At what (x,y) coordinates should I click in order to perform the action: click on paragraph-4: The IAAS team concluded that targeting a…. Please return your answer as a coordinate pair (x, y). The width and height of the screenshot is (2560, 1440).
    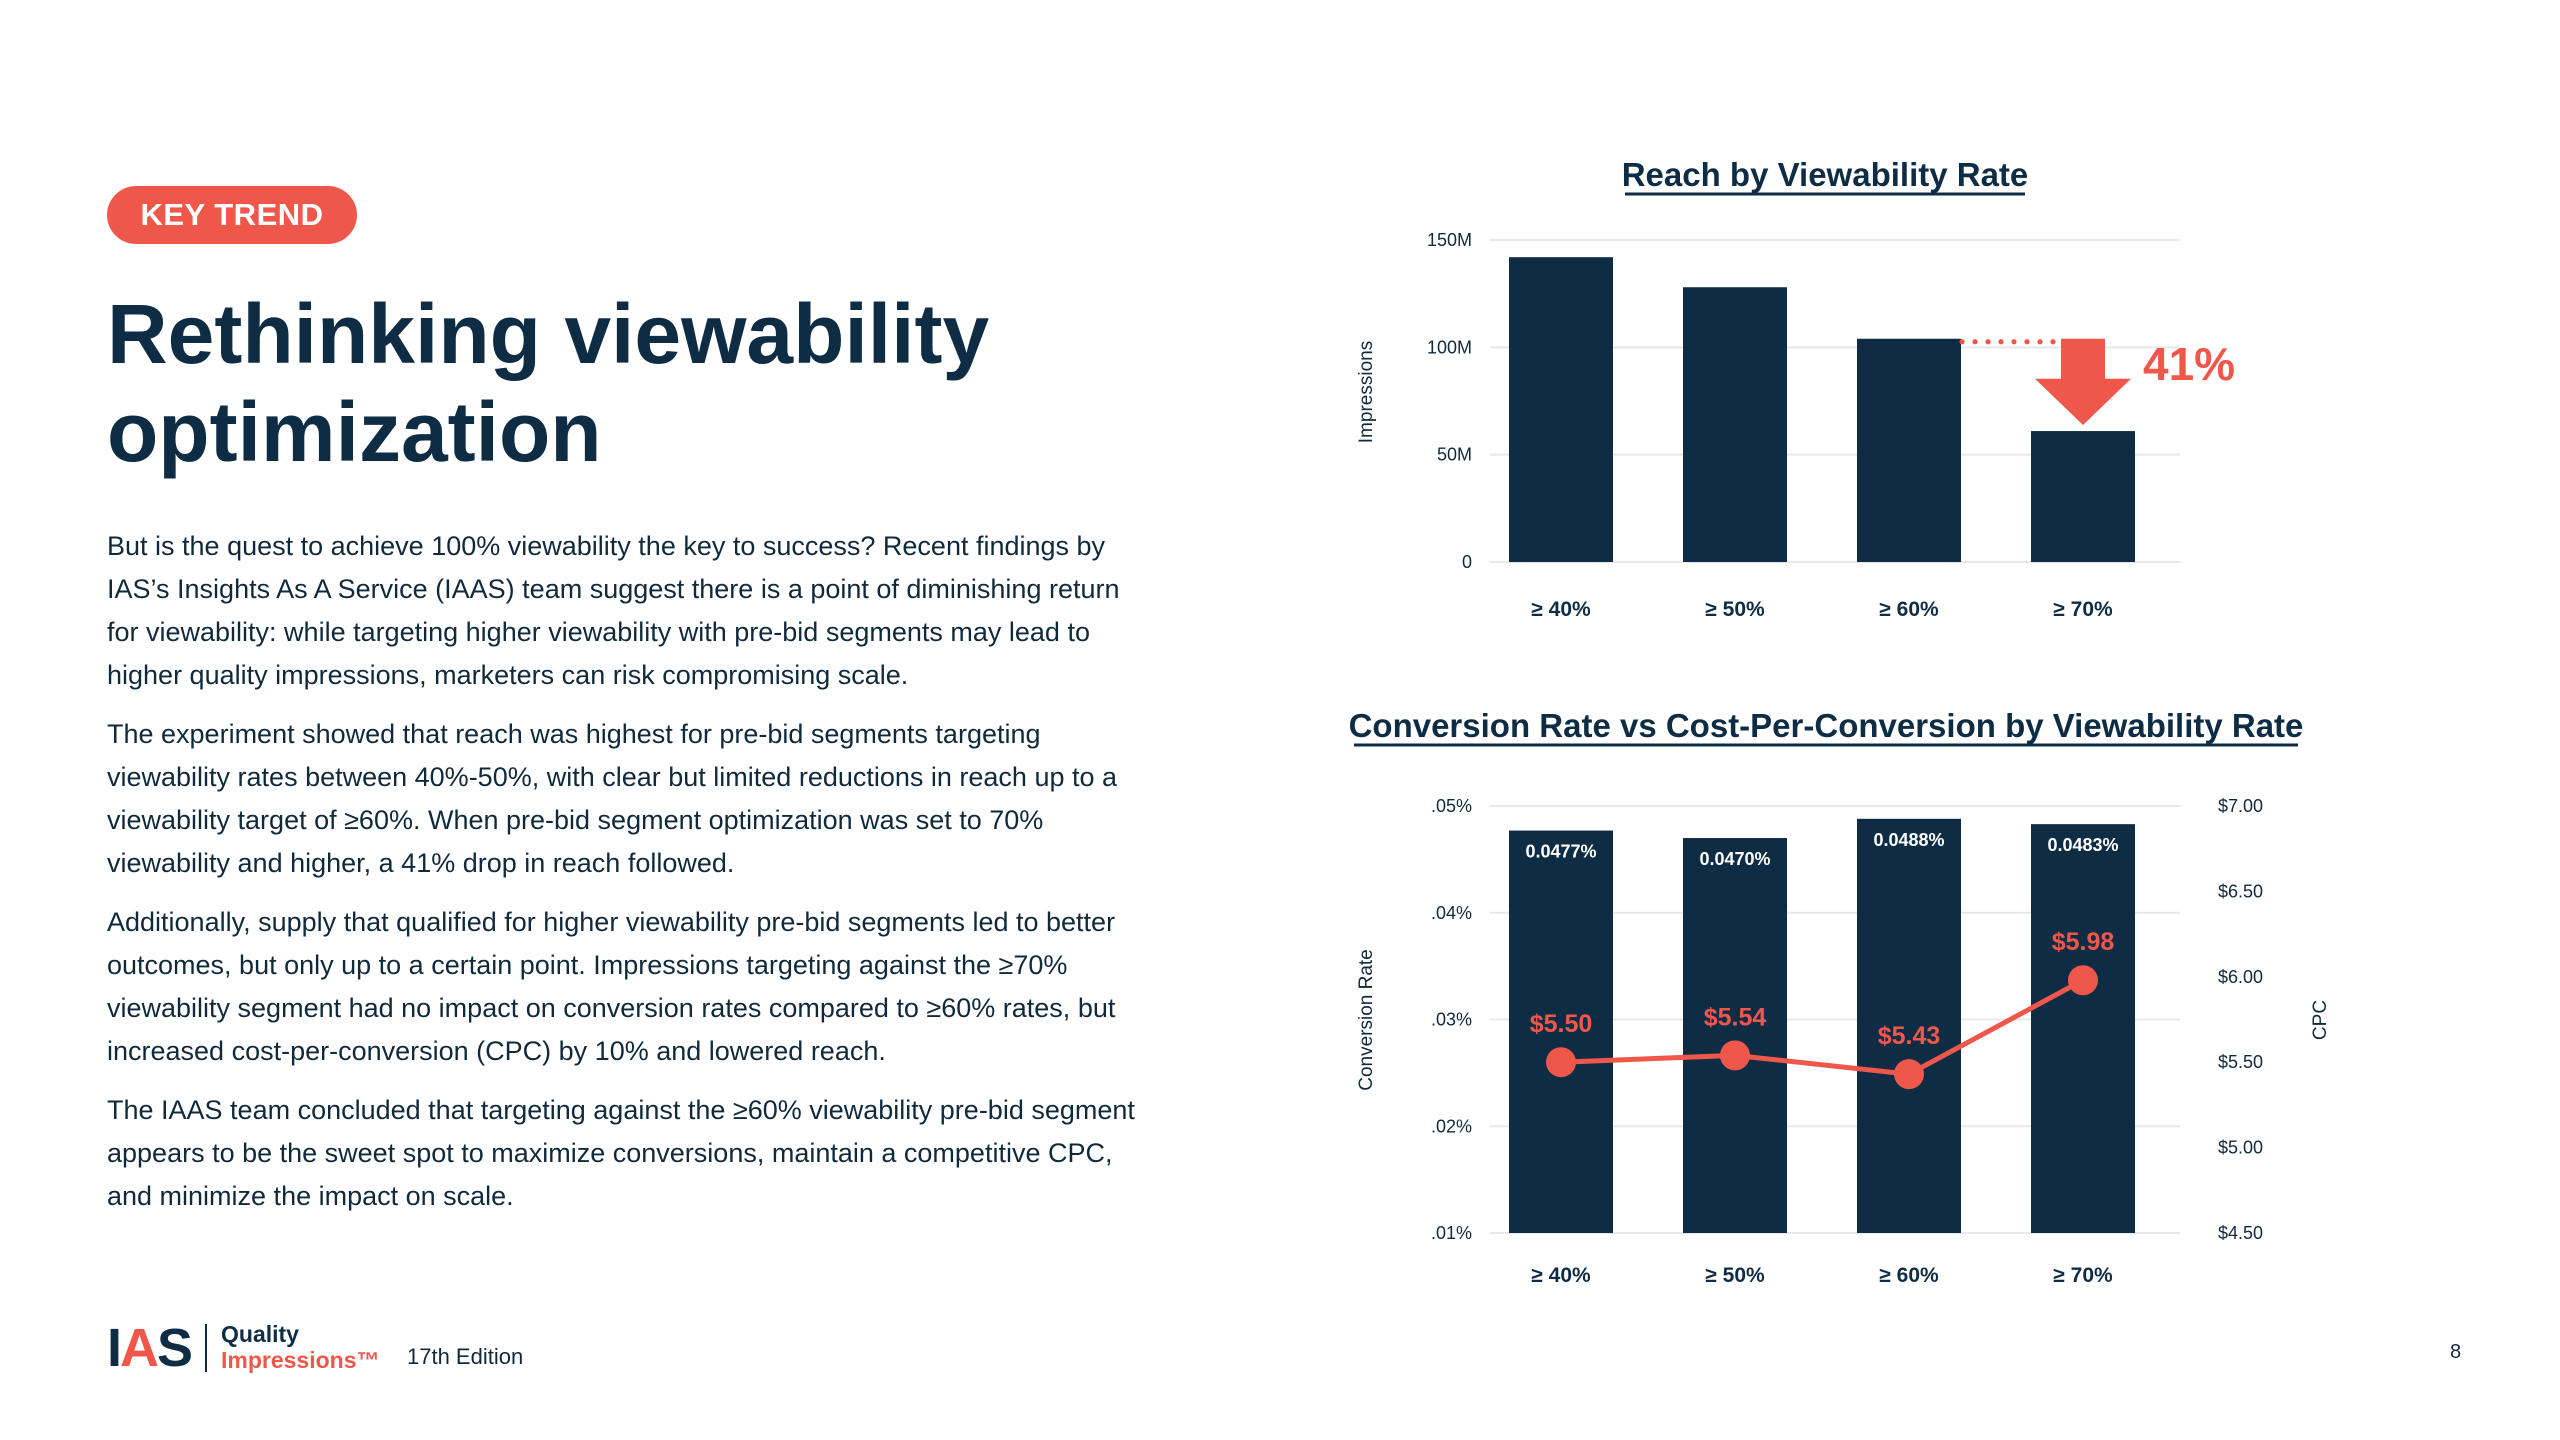
    Looking at the image, I should click on (621, 1153).